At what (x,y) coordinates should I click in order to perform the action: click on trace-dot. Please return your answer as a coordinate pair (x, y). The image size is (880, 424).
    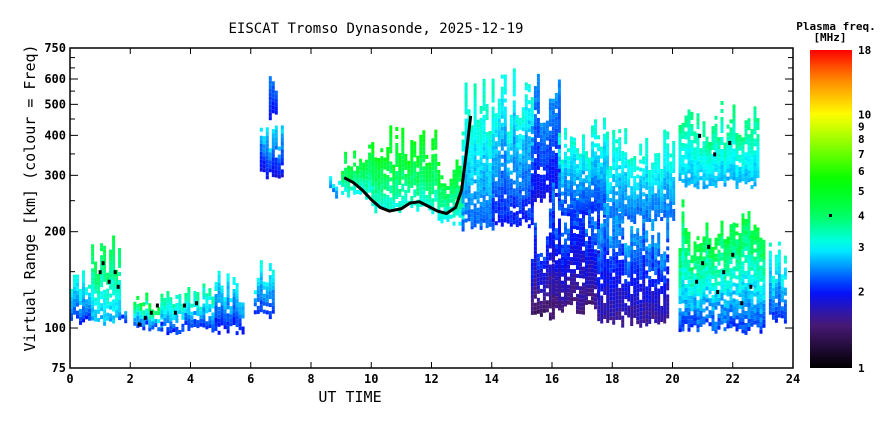
    Looking at the image, I should click on (703, 263).